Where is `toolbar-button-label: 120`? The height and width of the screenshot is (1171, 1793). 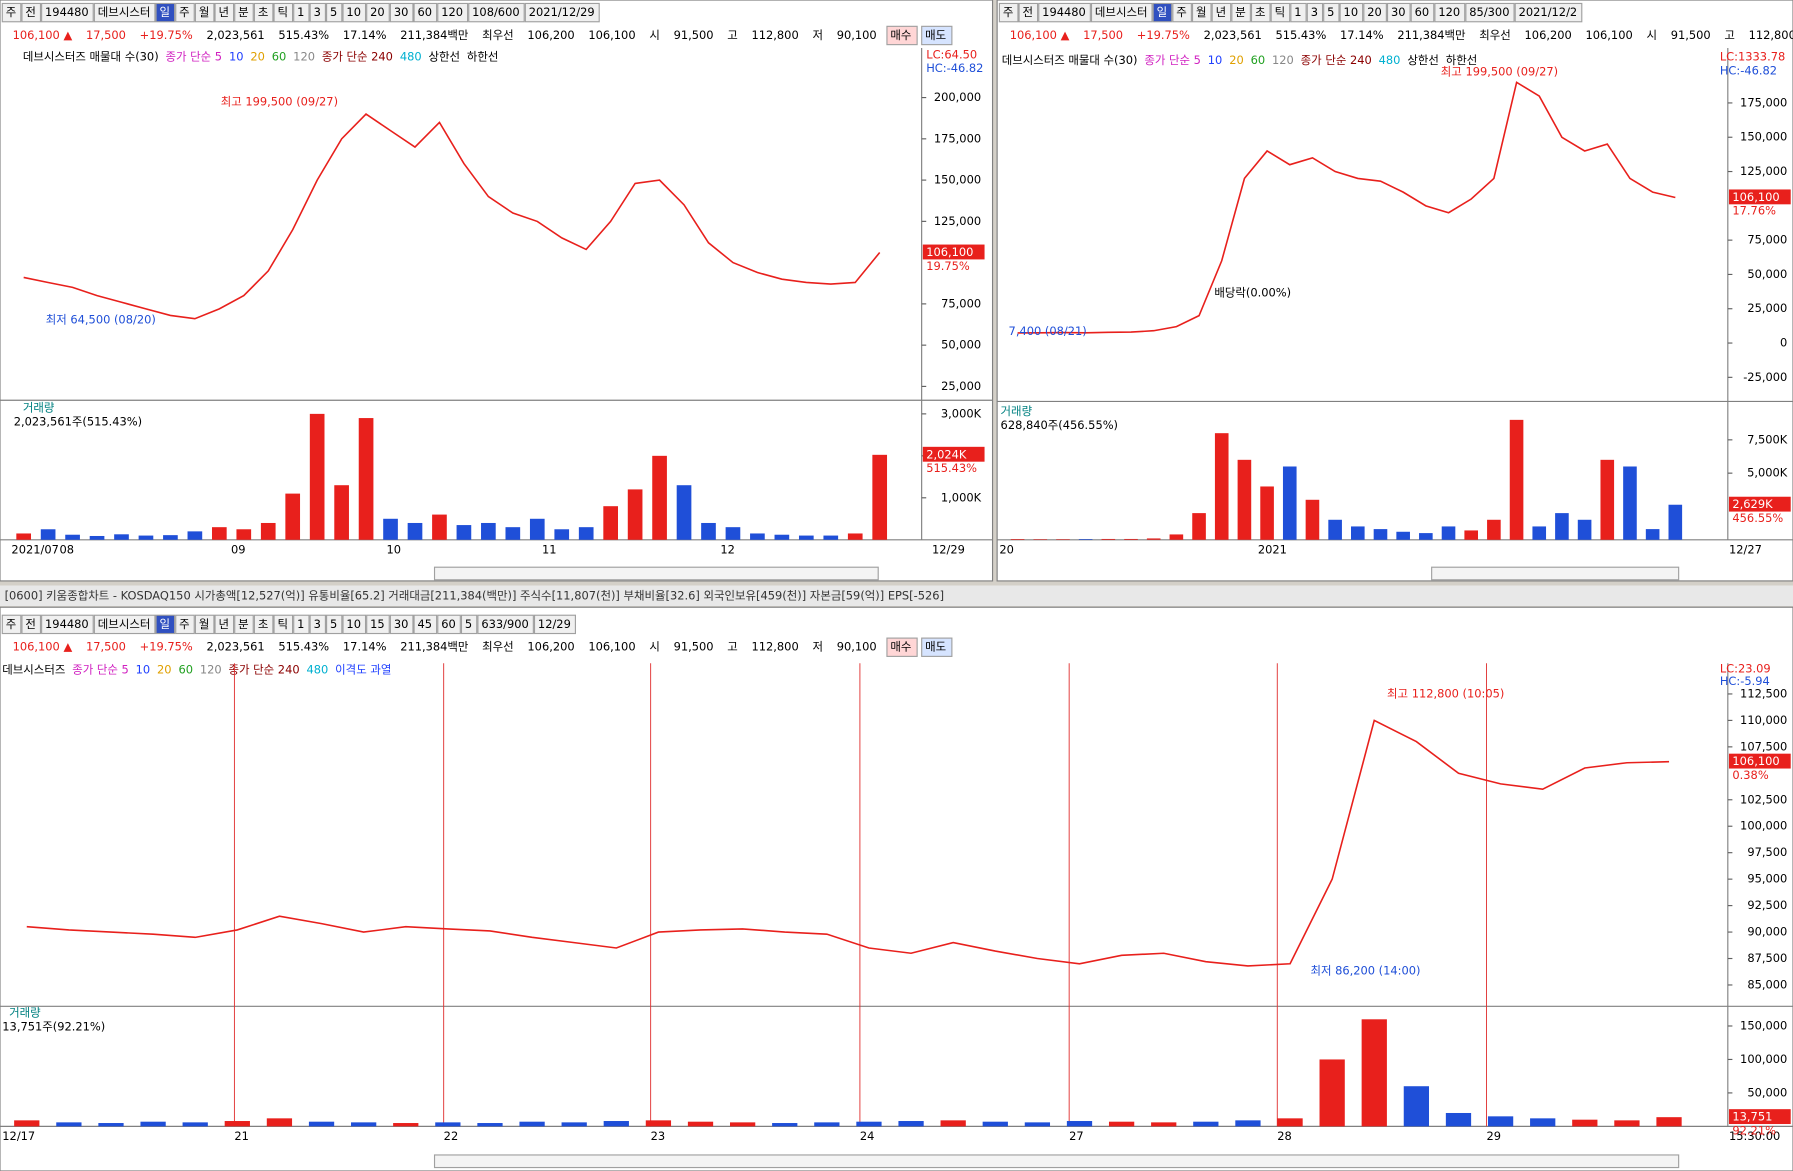 toolbar-button-label: 120 is located at coordinates (1449, 12).